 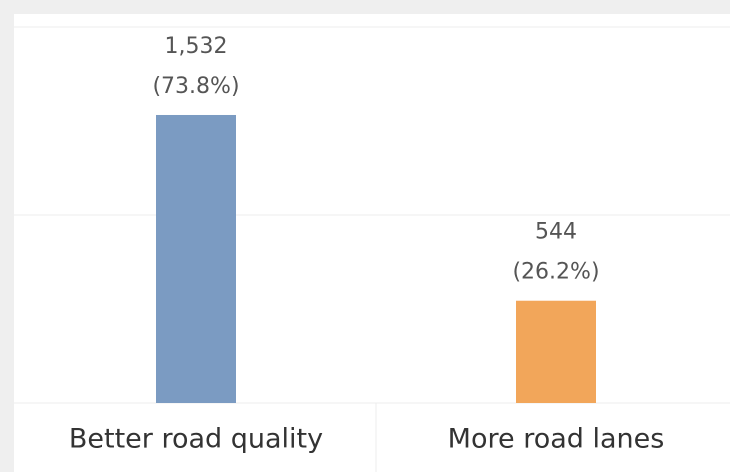 What do you see at coordinates (556, 232) in the screenshot?
I see `value-label: 544` at bounding box center [556, 232].